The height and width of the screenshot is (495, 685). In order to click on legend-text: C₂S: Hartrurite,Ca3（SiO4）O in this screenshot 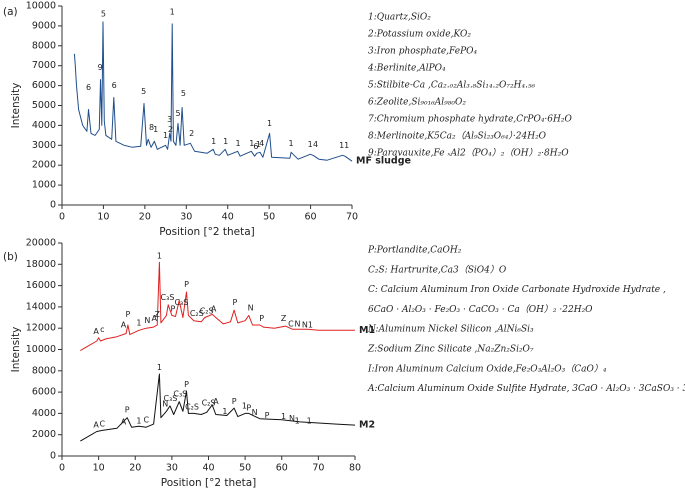, I will do `click(437, 269)`.